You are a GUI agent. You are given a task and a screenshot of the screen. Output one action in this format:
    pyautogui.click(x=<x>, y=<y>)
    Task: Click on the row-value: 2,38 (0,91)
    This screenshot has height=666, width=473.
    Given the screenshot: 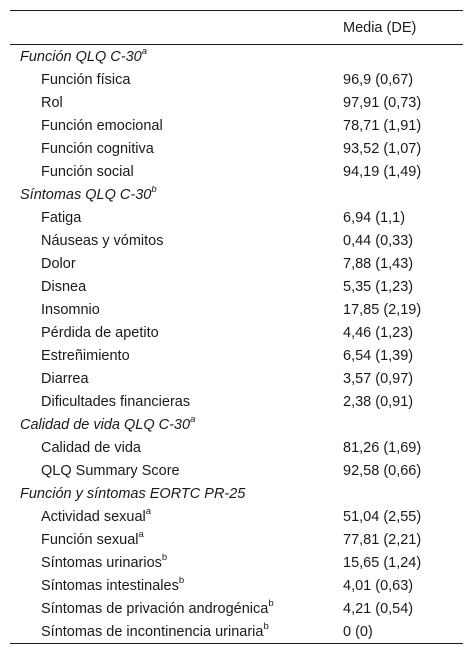 What is the action you would take?
    pyautogui.click(x=378, y=401)
    